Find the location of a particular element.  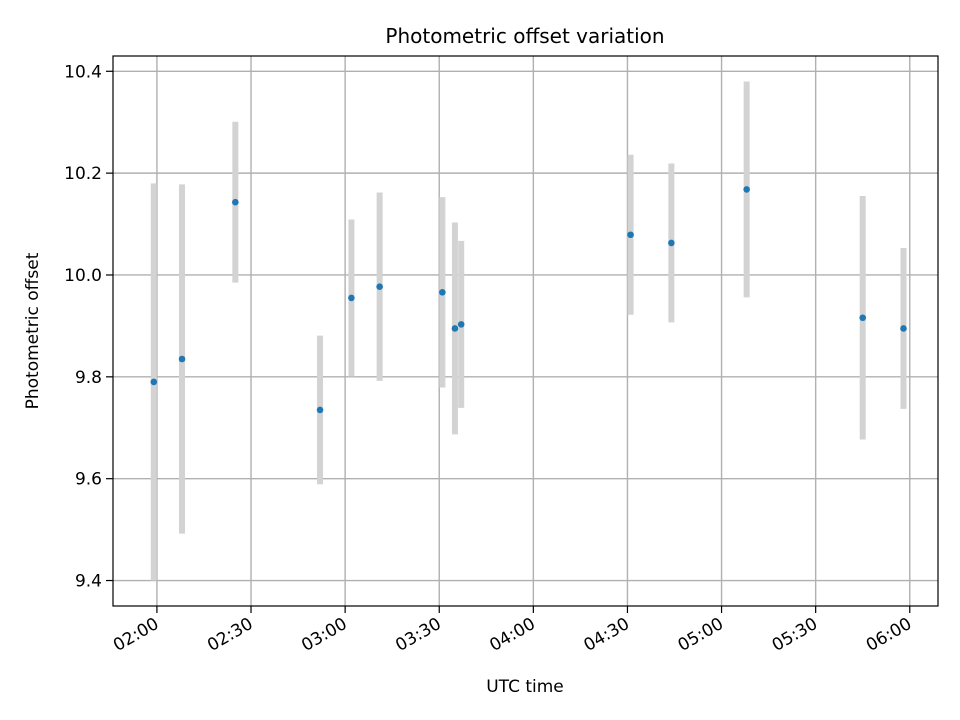

y-tick-label: 9.6 is located at coordinates (88, 480).